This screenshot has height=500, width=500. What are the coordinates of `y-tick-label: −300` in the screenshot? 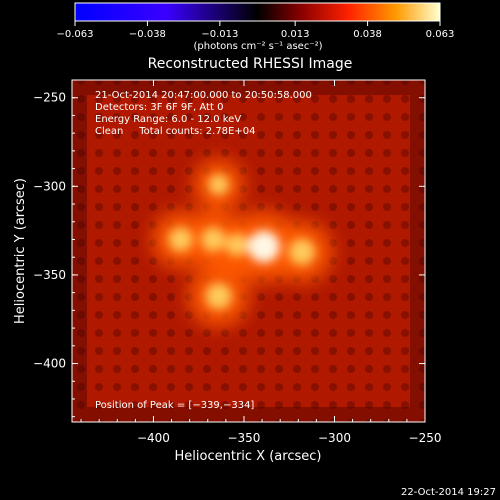 It's located at (49, 186).